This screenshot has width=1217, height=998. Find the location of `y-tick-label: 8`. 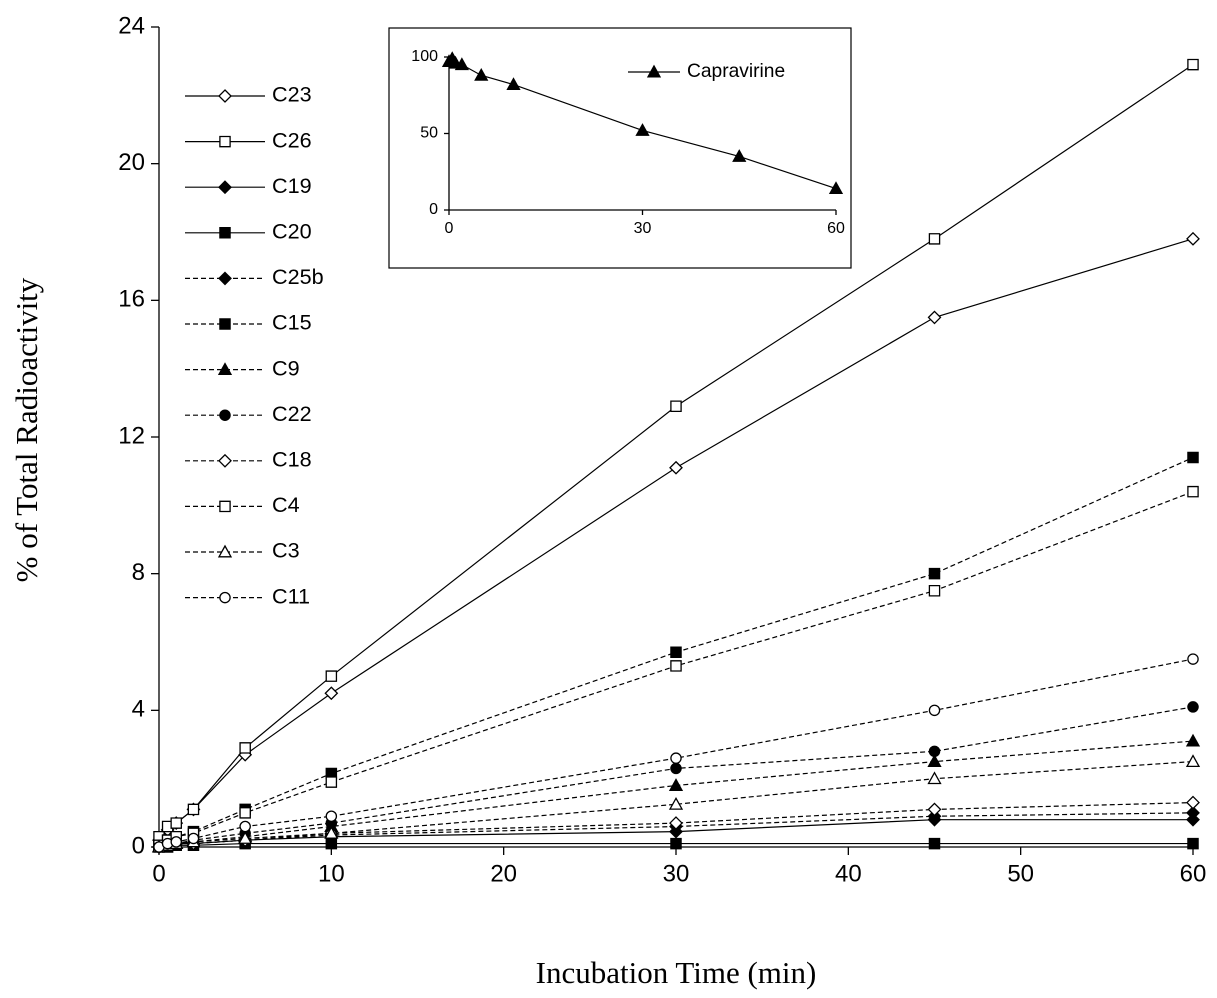

y-tick-label: 8 is located at coordinates (138, 572).